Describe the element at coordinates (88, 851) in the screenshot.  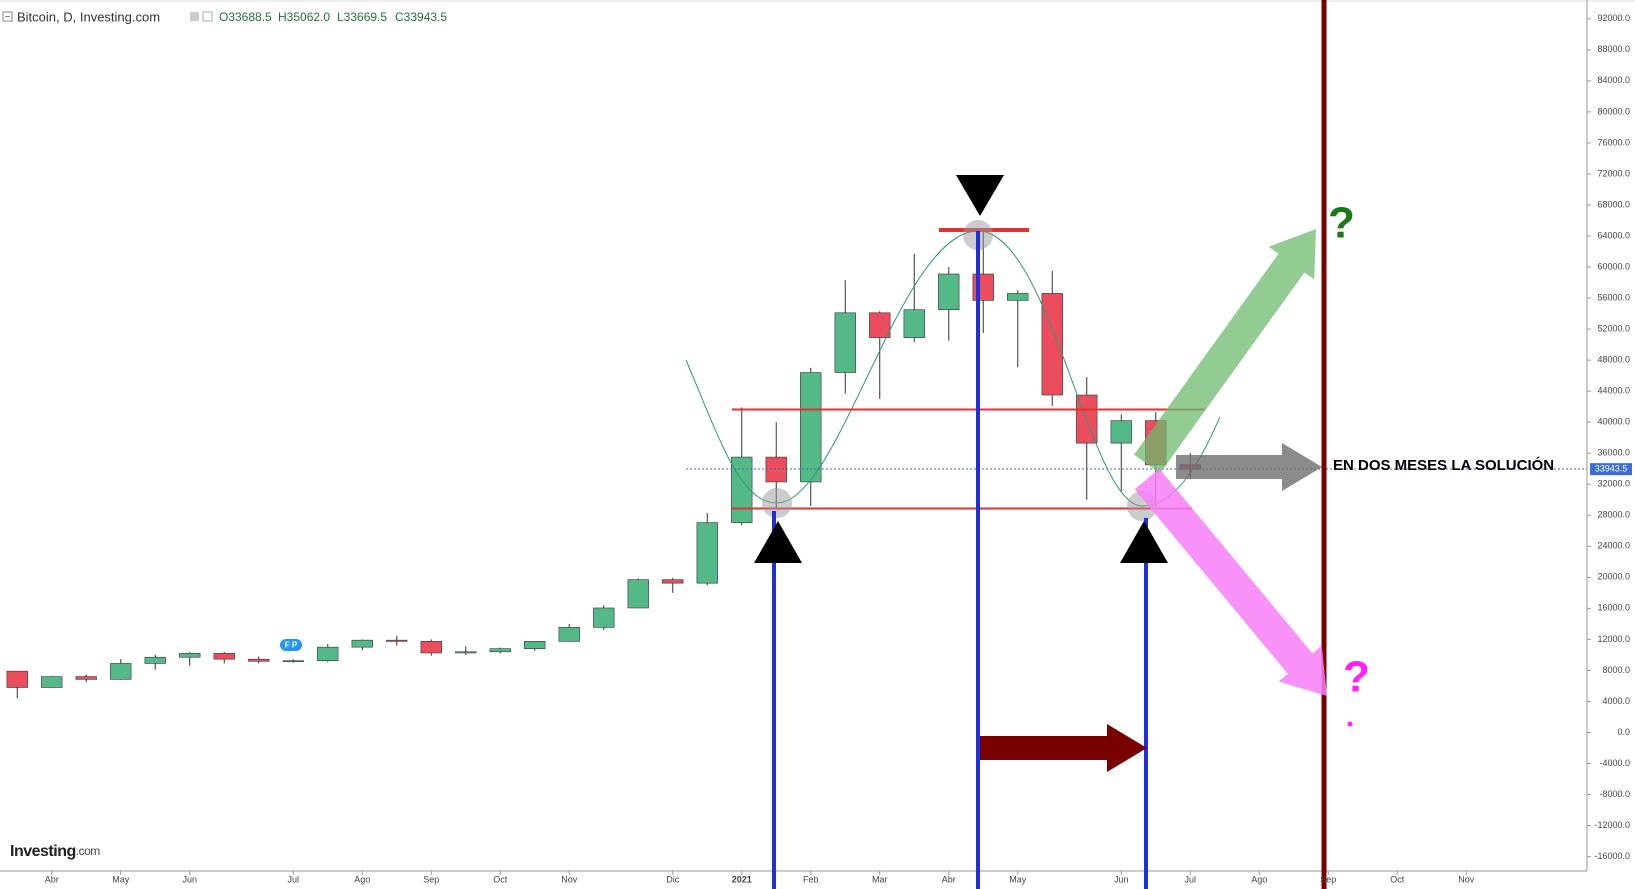
I see `brand-suffix: .com` at that location.